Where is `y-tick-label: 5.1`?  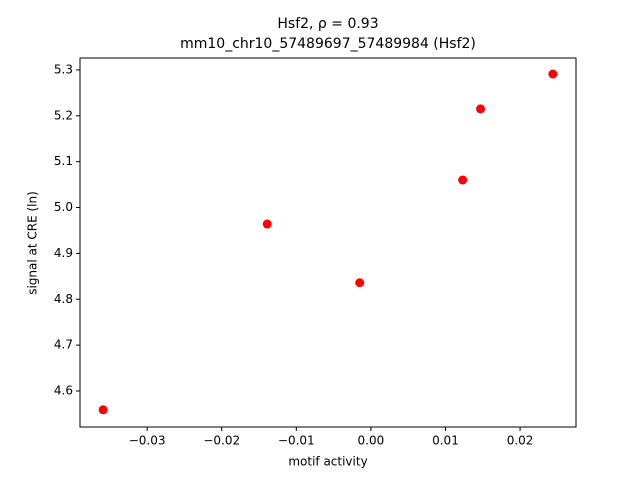 y-tick-label: 5.1 is located at coordinates (63, 161).